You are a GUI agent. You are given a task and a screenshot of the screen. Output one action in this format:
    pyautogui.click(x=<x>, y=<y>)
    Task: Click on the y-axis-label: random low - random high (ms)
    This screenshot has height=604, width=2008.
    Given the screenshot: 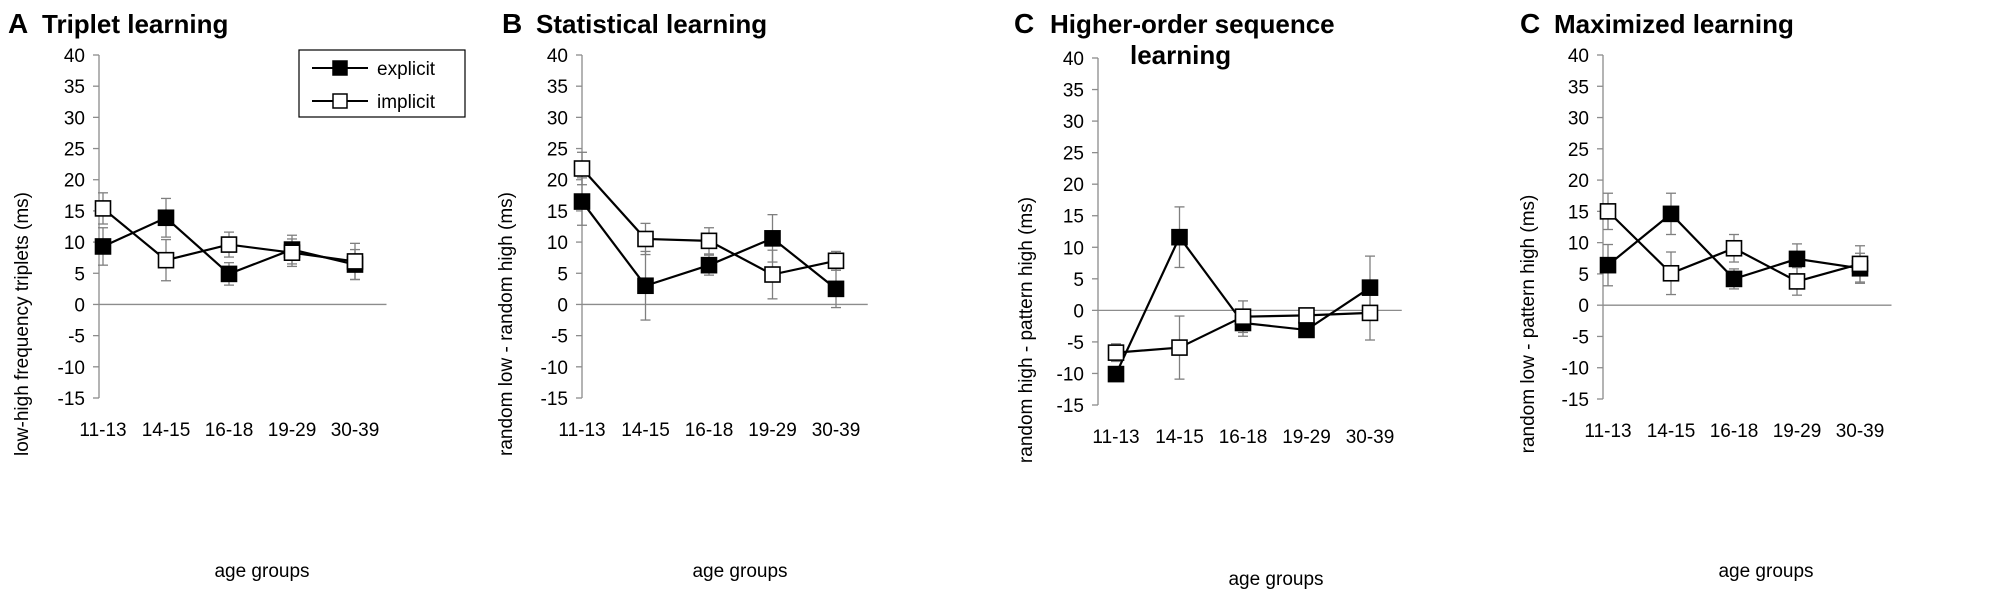 What is the action you would take?
    pyautogui.click(x=506, y=324)
    